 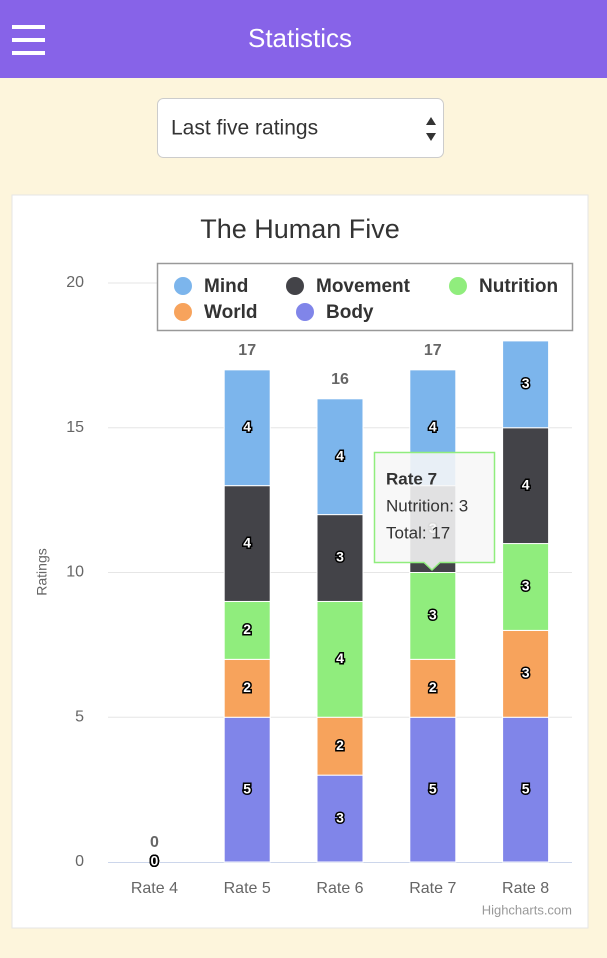 What do you see at coordinates (525, 888) in the screenshot?
I see `x-tick-label: Rate 8` at bounding box center [525, 888].